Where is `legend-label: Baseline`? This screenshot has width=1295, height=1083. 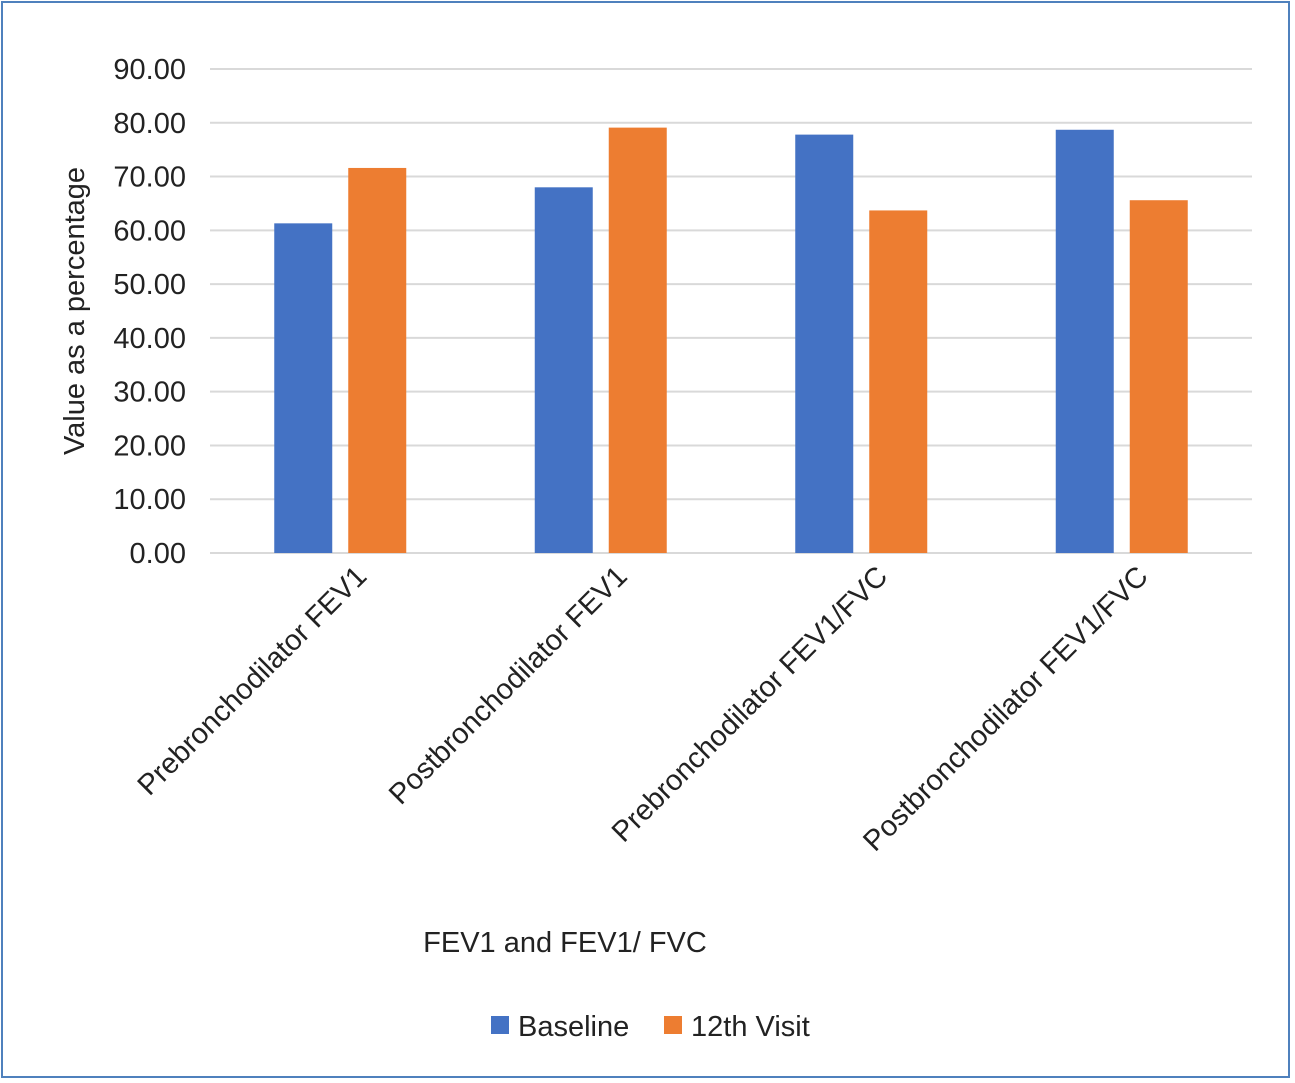 legend-label: Baseline is located at coordinates (573, 1027).